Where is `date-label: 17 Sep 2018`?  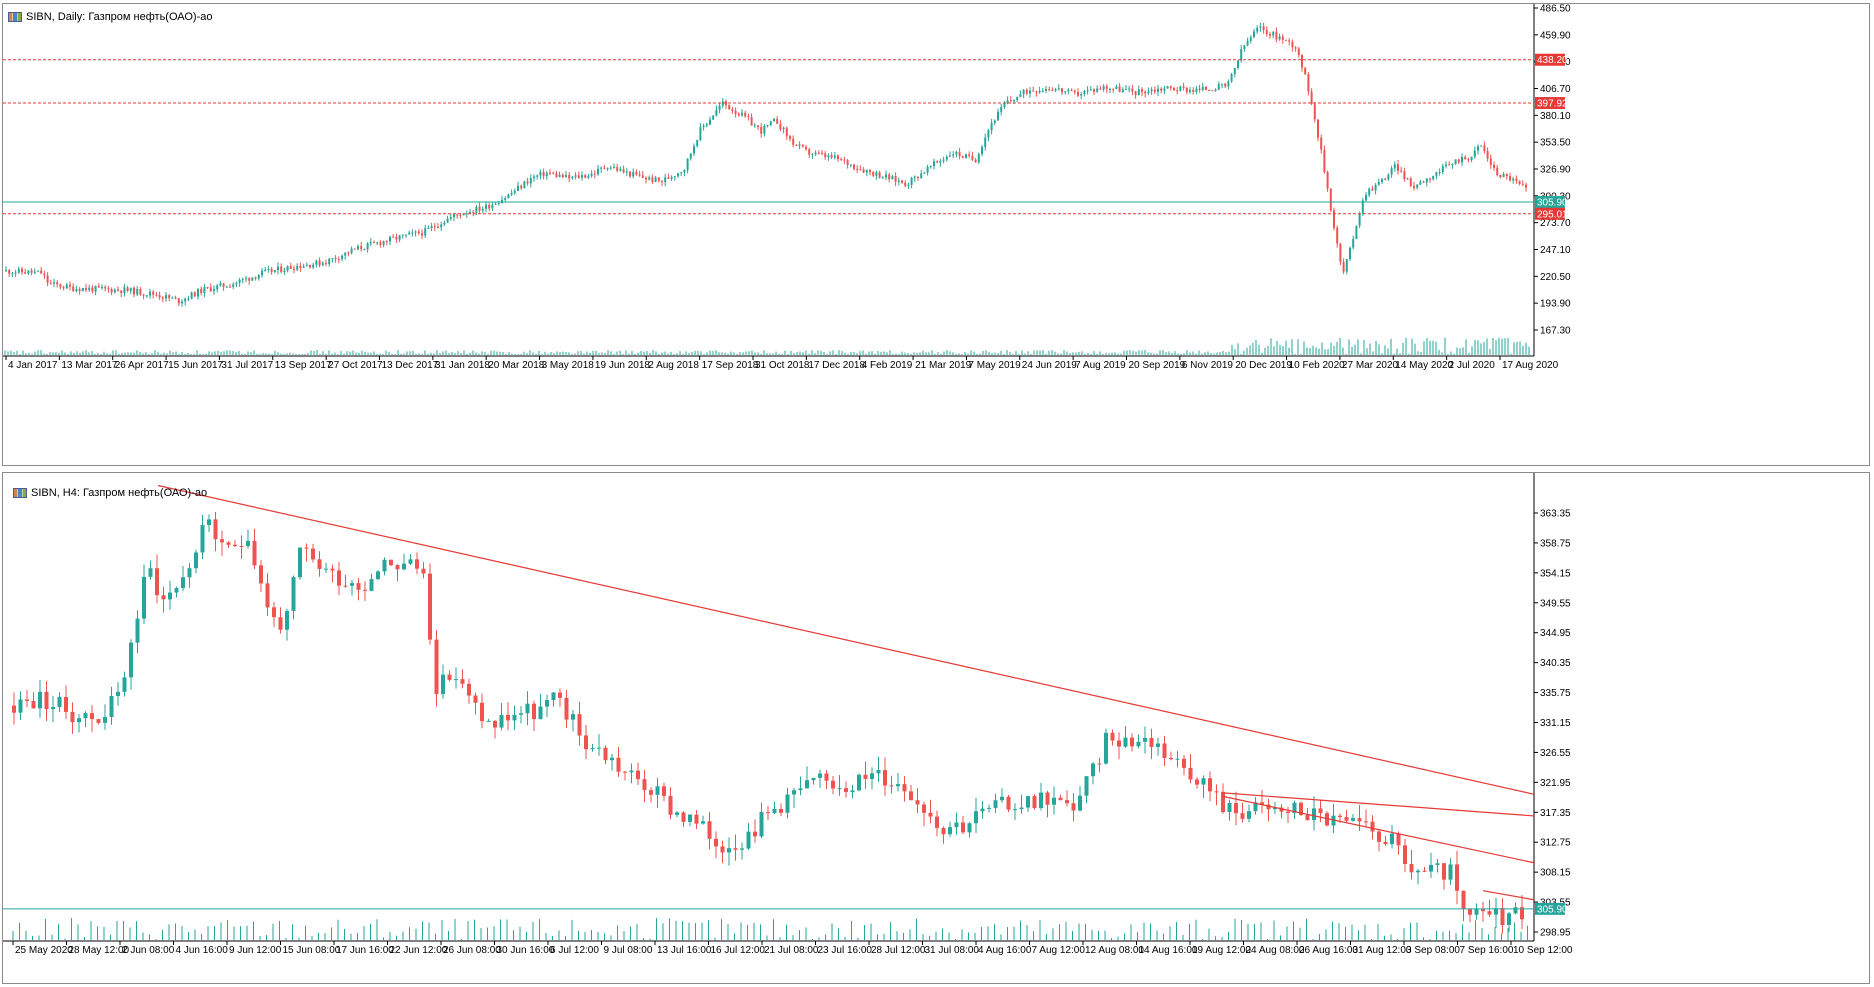
date-label: 17 Sep 2018 is located at coordinates (730, 365).